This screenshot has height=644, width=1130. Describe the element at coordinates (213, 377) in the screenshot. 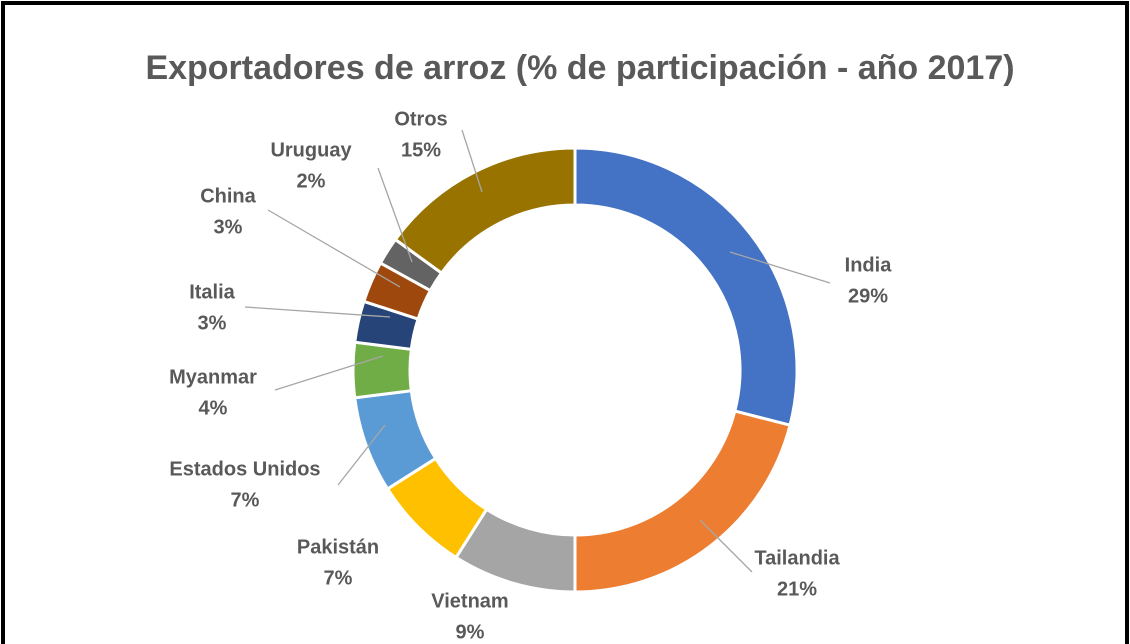

I see `slice-label: Myanmar` at that location.